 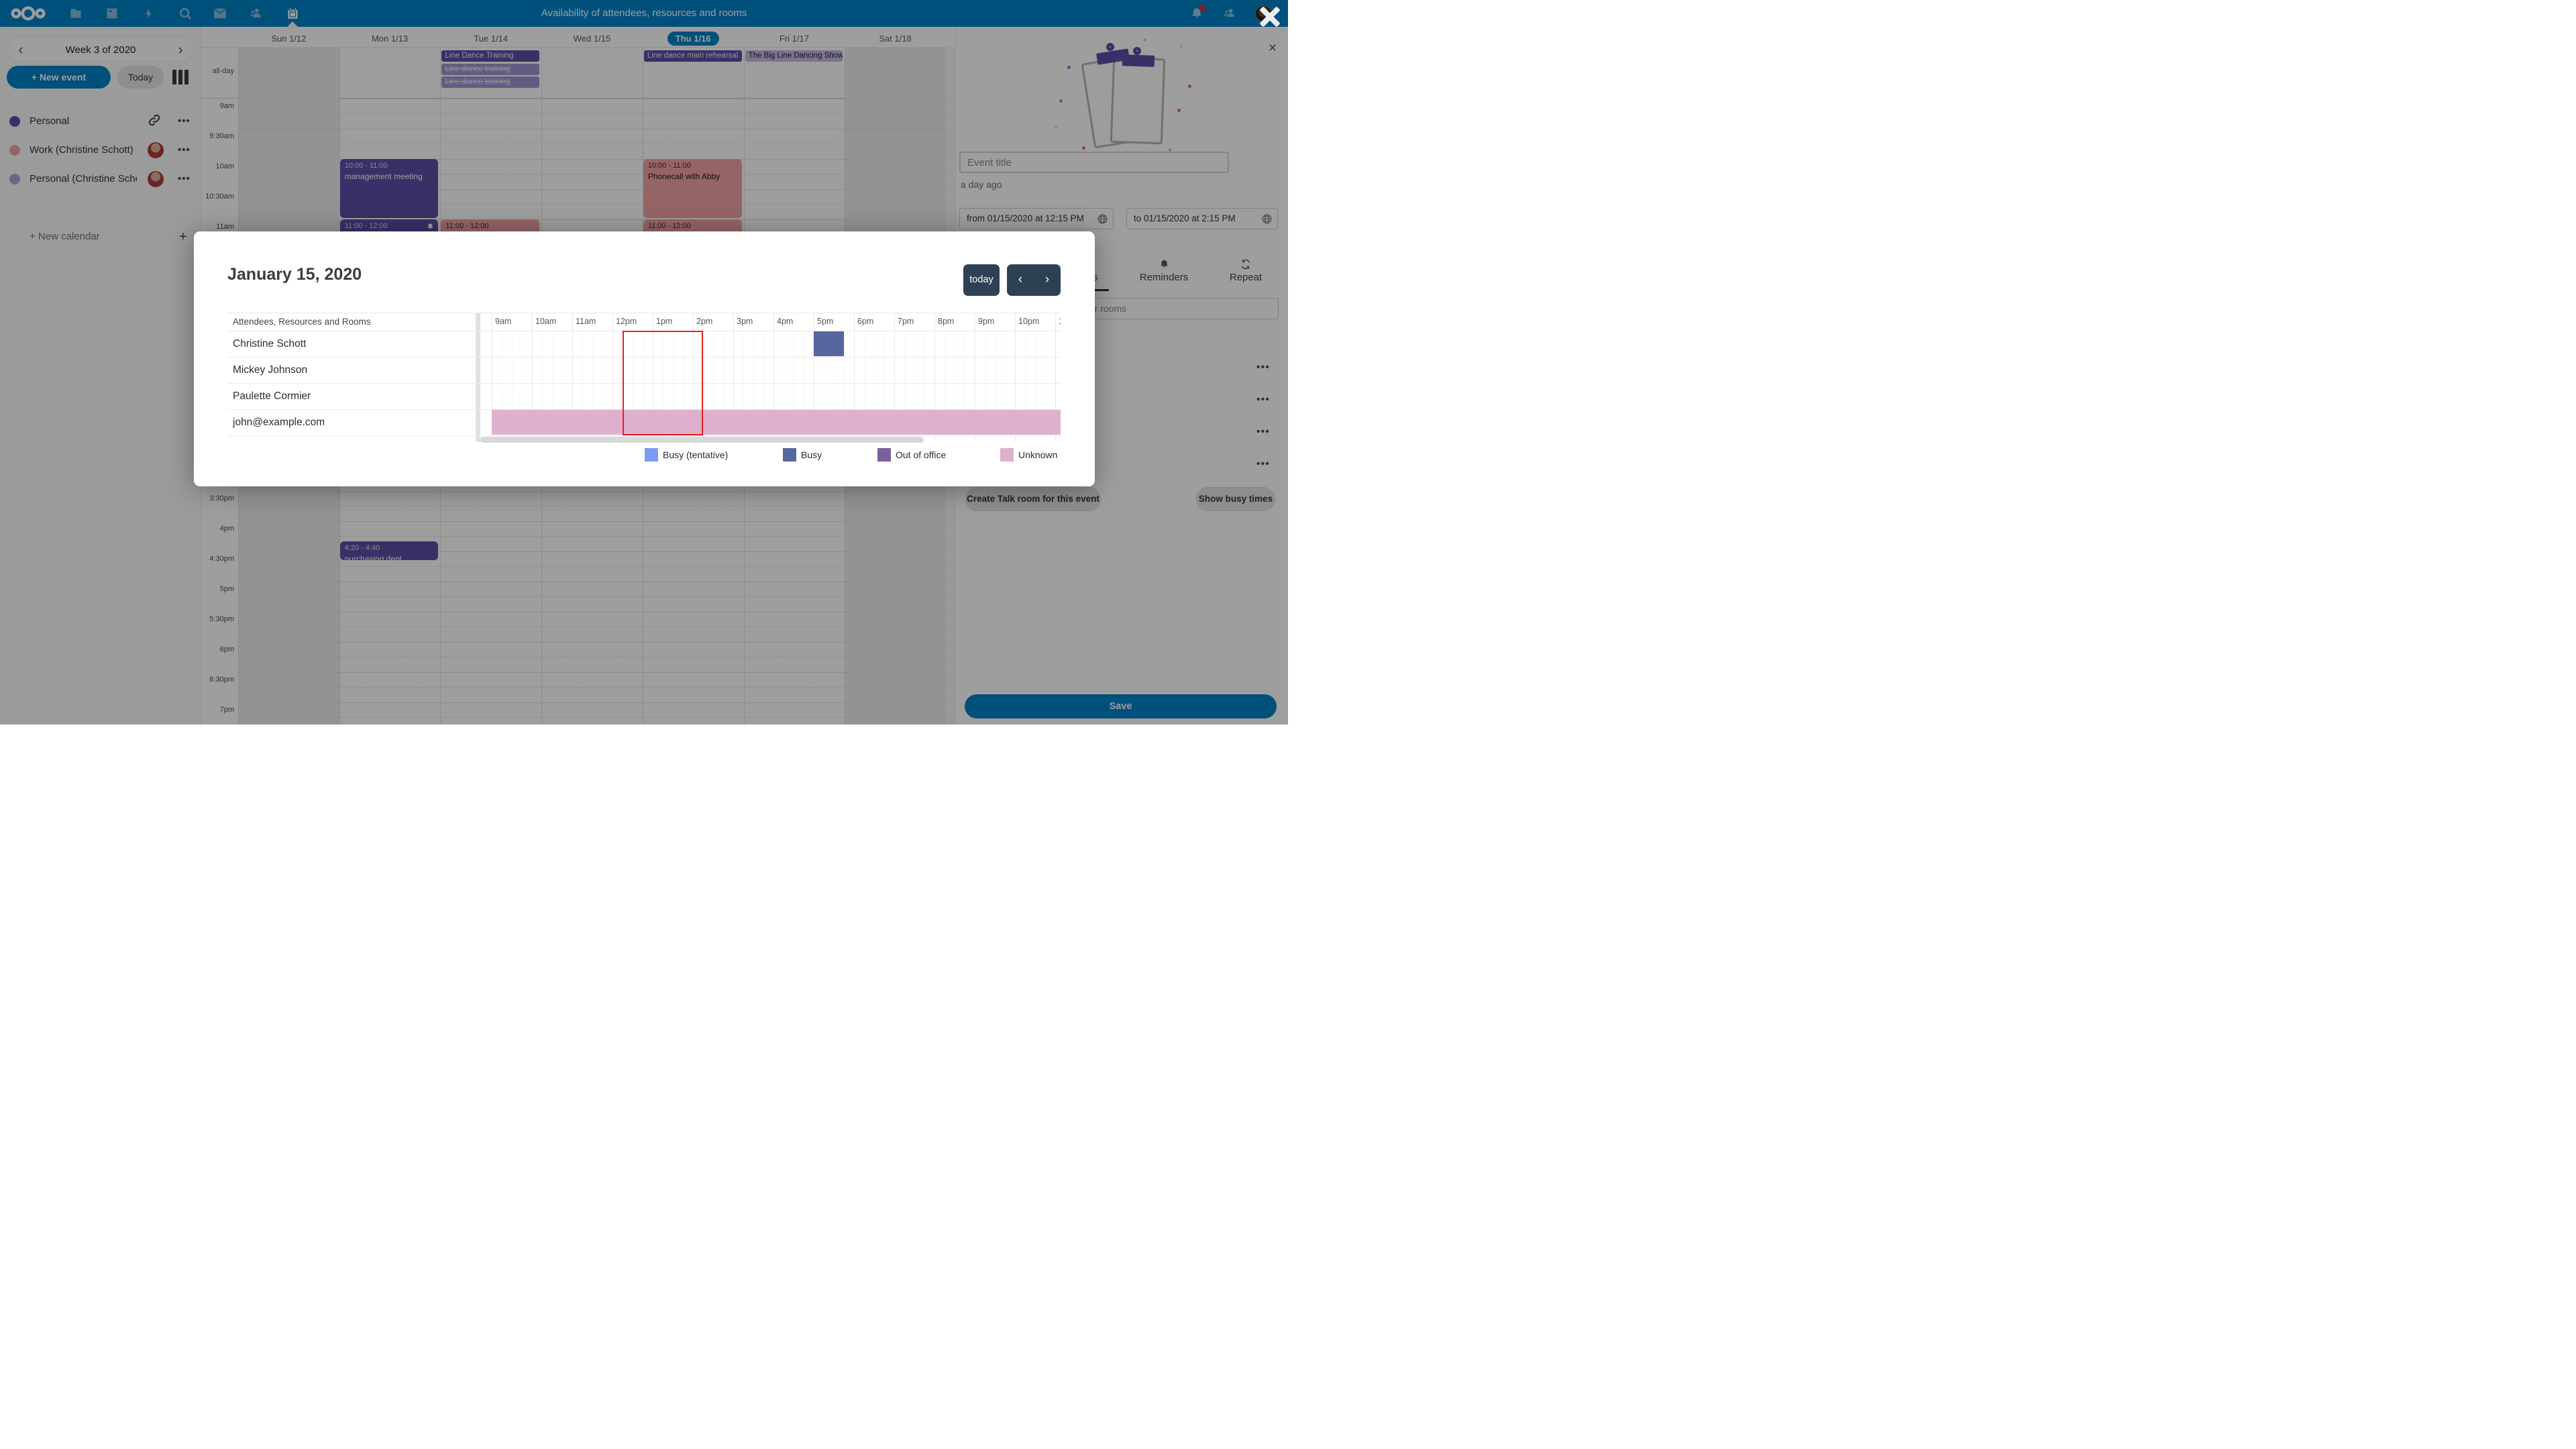 What do you see at coordinates (389, 188) in the screenshot?
I see `calendar-event: 10:00 - 11:00 management meeting` at bounding box center [389, 188].